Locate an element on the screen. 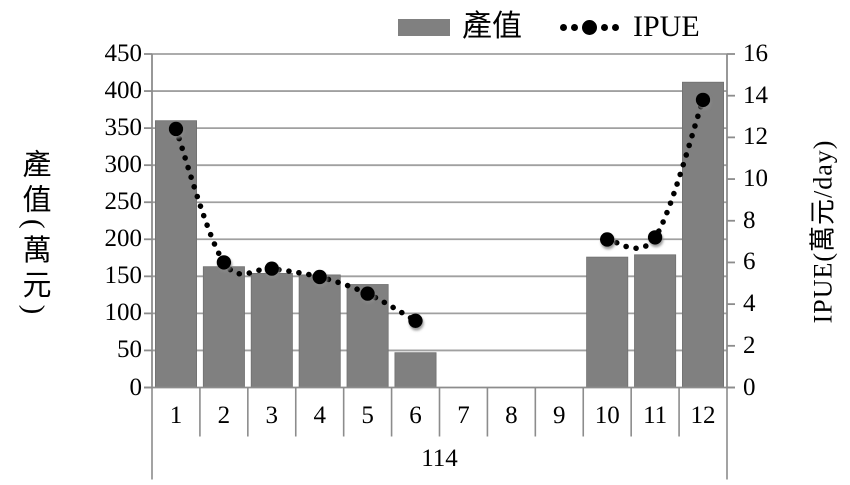  y-left-tick-label: 0 is located at coordinates (136, 387).